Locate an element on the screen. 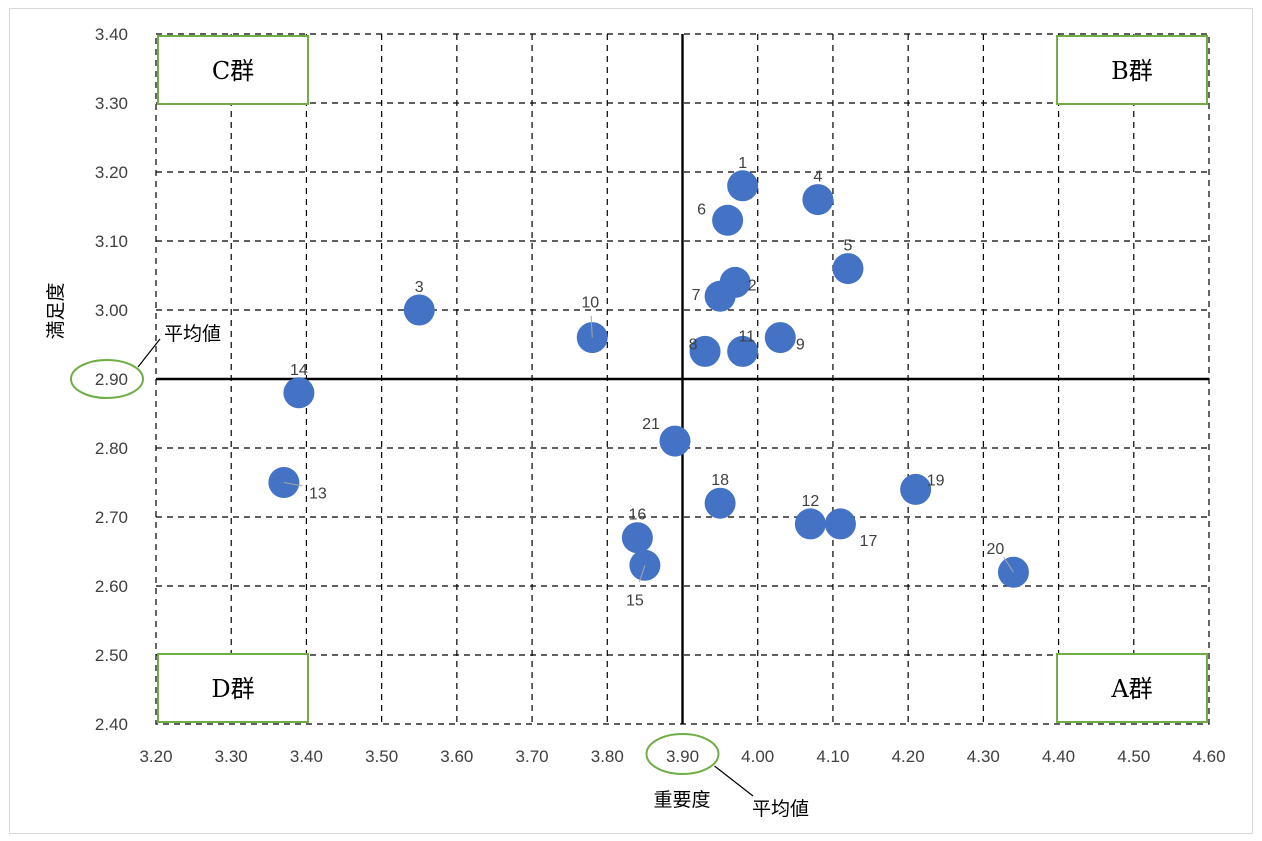 Image resolution: width=1262 pixels, height=841 pixels. x-tick-label: 4.40 is located at coordinates (1058, 756).